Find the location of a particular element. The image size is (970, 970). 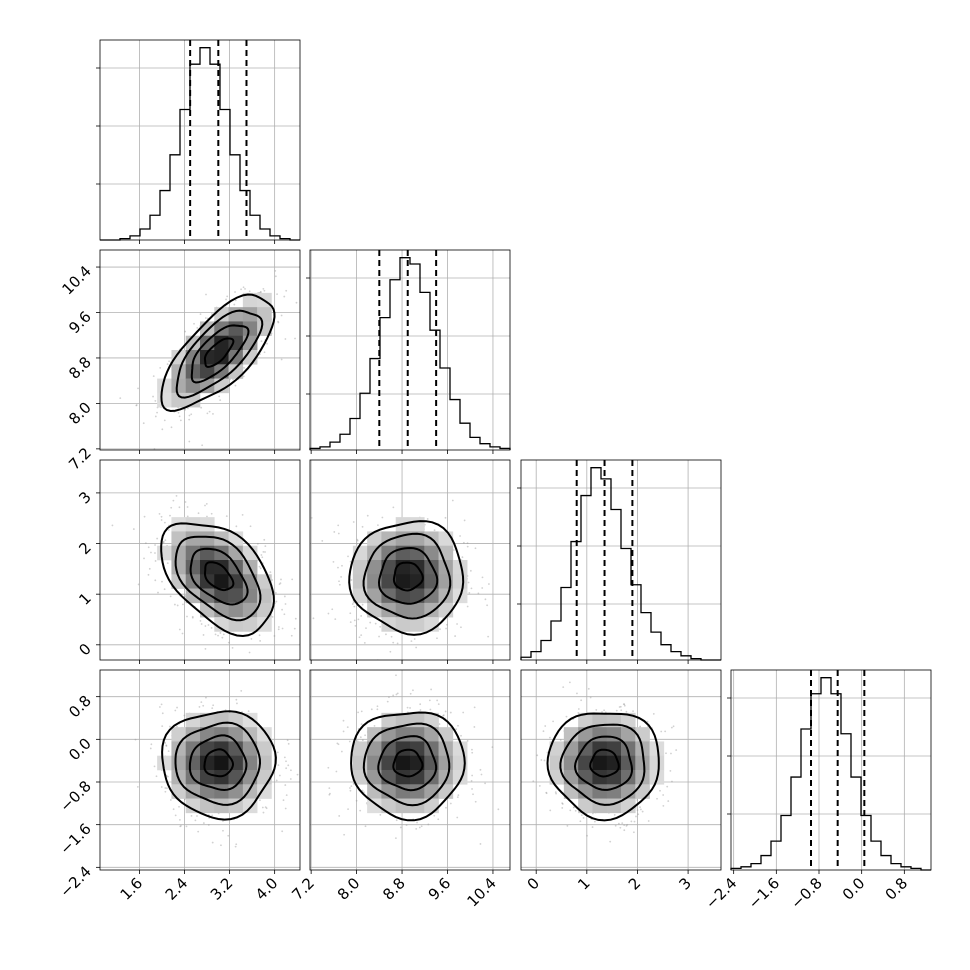

x-tick-label: 8.0 is located at coordinates (349, 889).